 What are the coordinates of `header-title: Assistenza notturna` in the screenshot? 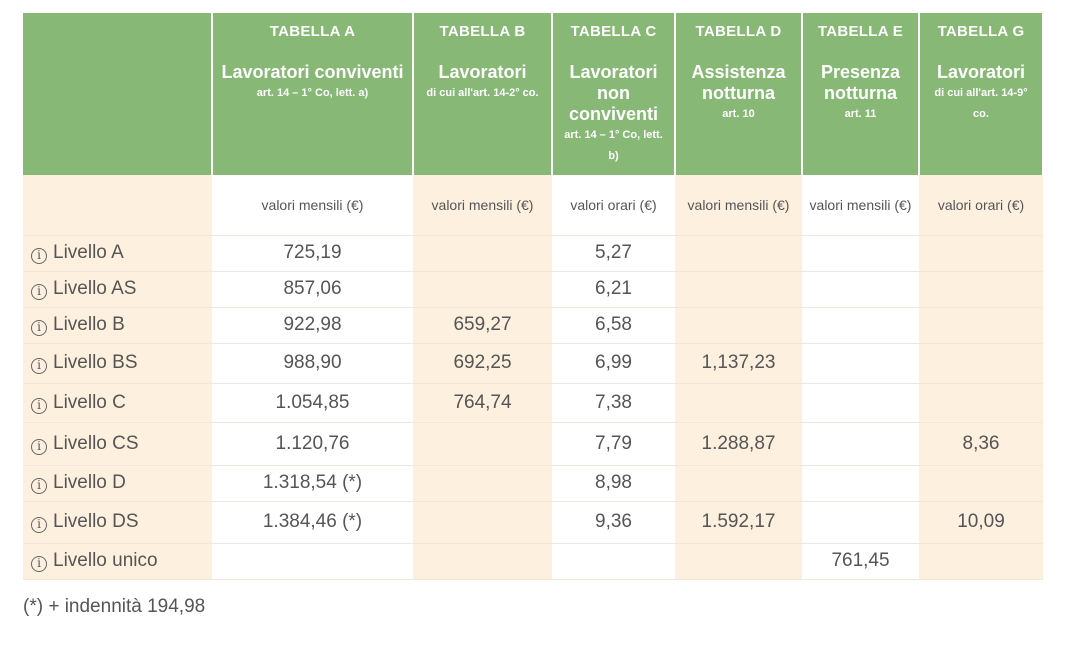 It's located at (738, 82).